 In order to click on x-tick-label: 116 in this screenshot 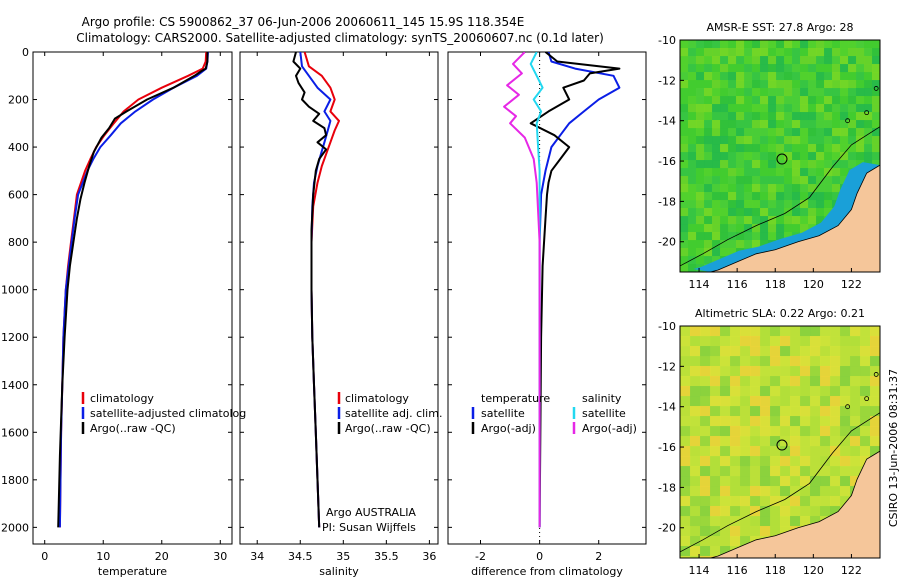, I will do `click(737, 570)`.